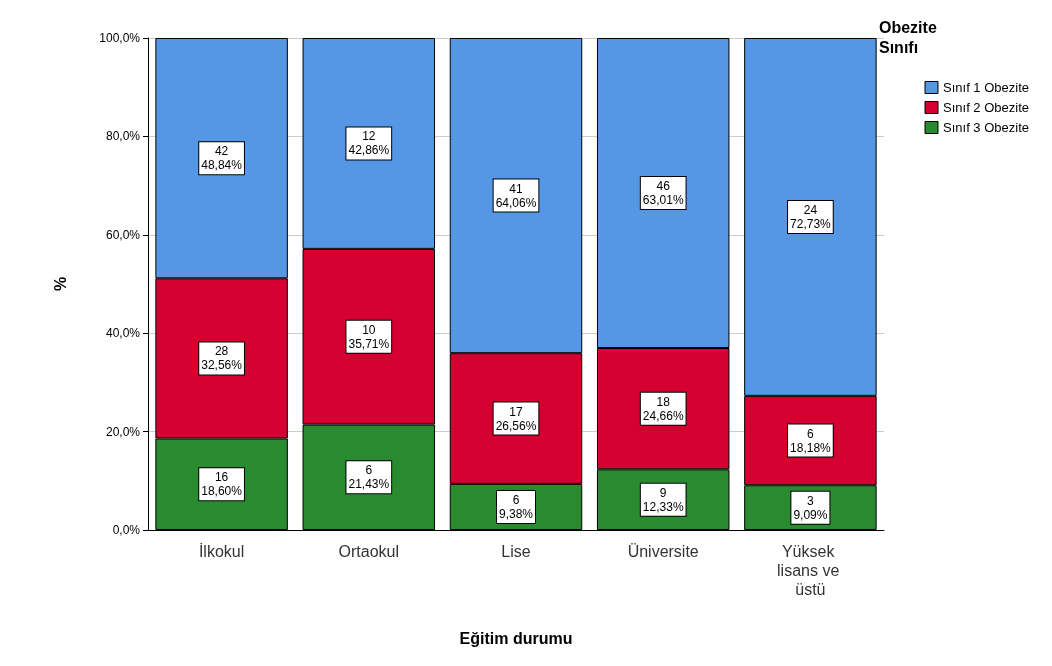 Image resolution: width=1052 pixels, height=666 pixels. What do you see at coordinates (222, 484) in the screenshot?
I see `data-label: 16 18,60%` at bounding box center [222, 484].